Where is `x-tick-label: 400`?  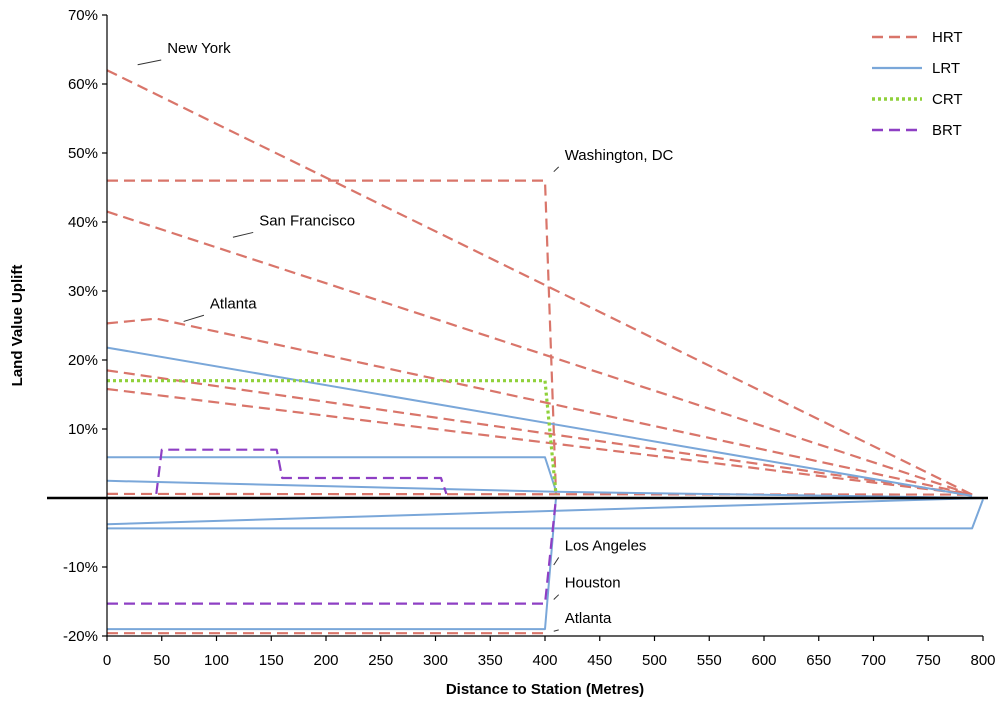
x-tick-label: 400 is located at coordinates (544, 660).